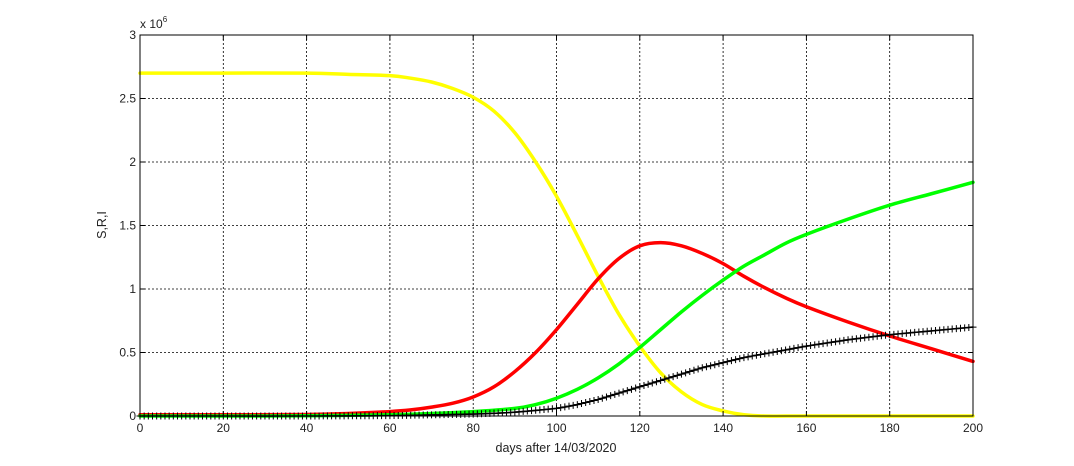 Image resolution: width=1074 pixels, height=466 pixels. Describe the element at coordinates (127, 99) in the screenshot. I see `y-tick-label: 2.5` at that location.